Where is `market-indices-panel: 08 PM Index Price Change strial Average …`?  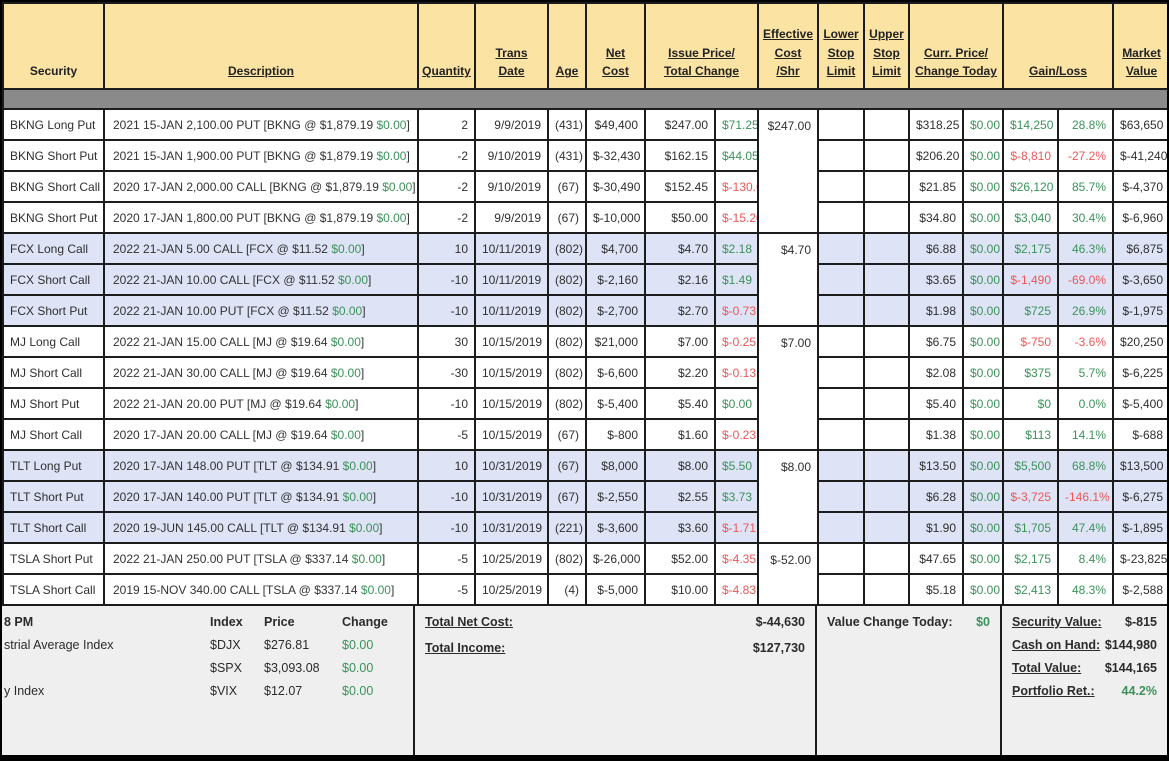 market-indices-panel: 08 PM Index Price Change strial Average … is located at coordinates (208, 680).